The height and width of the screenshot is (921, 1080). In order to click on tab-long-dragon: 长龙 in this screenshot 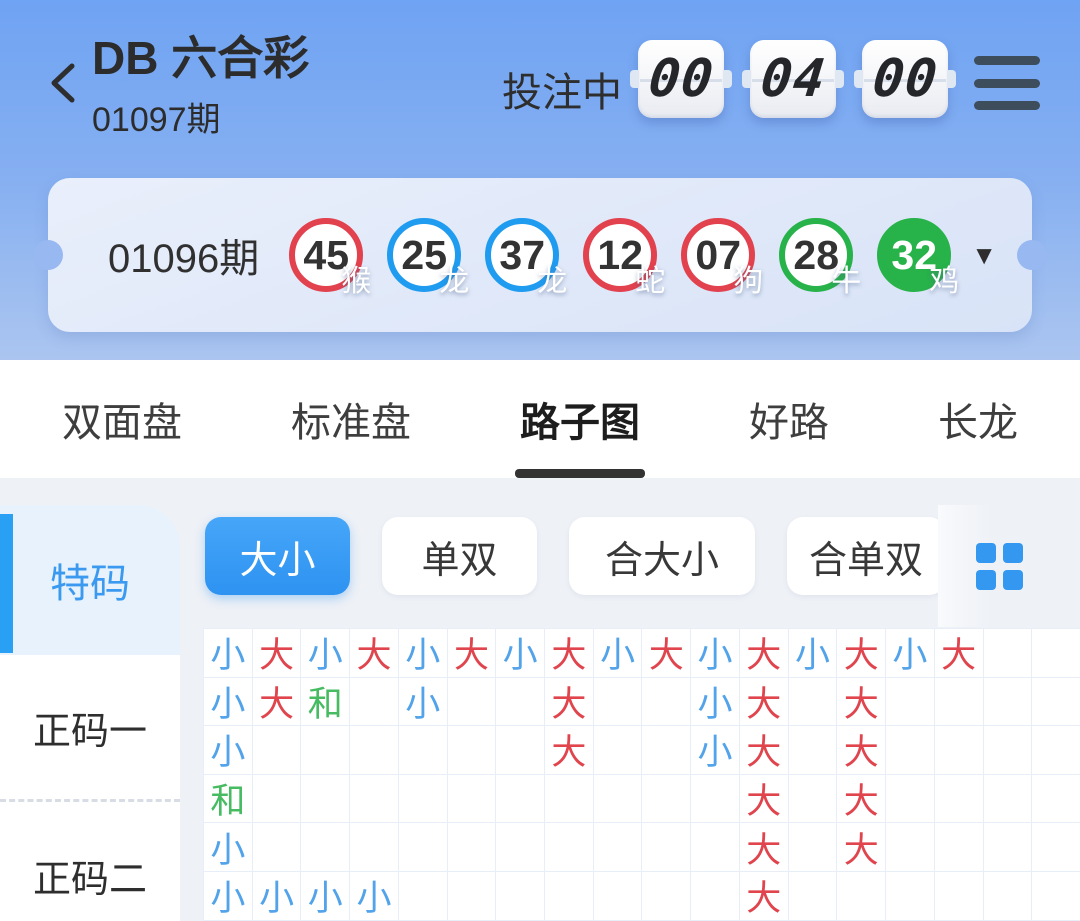, I will do `click(978, 423)`.